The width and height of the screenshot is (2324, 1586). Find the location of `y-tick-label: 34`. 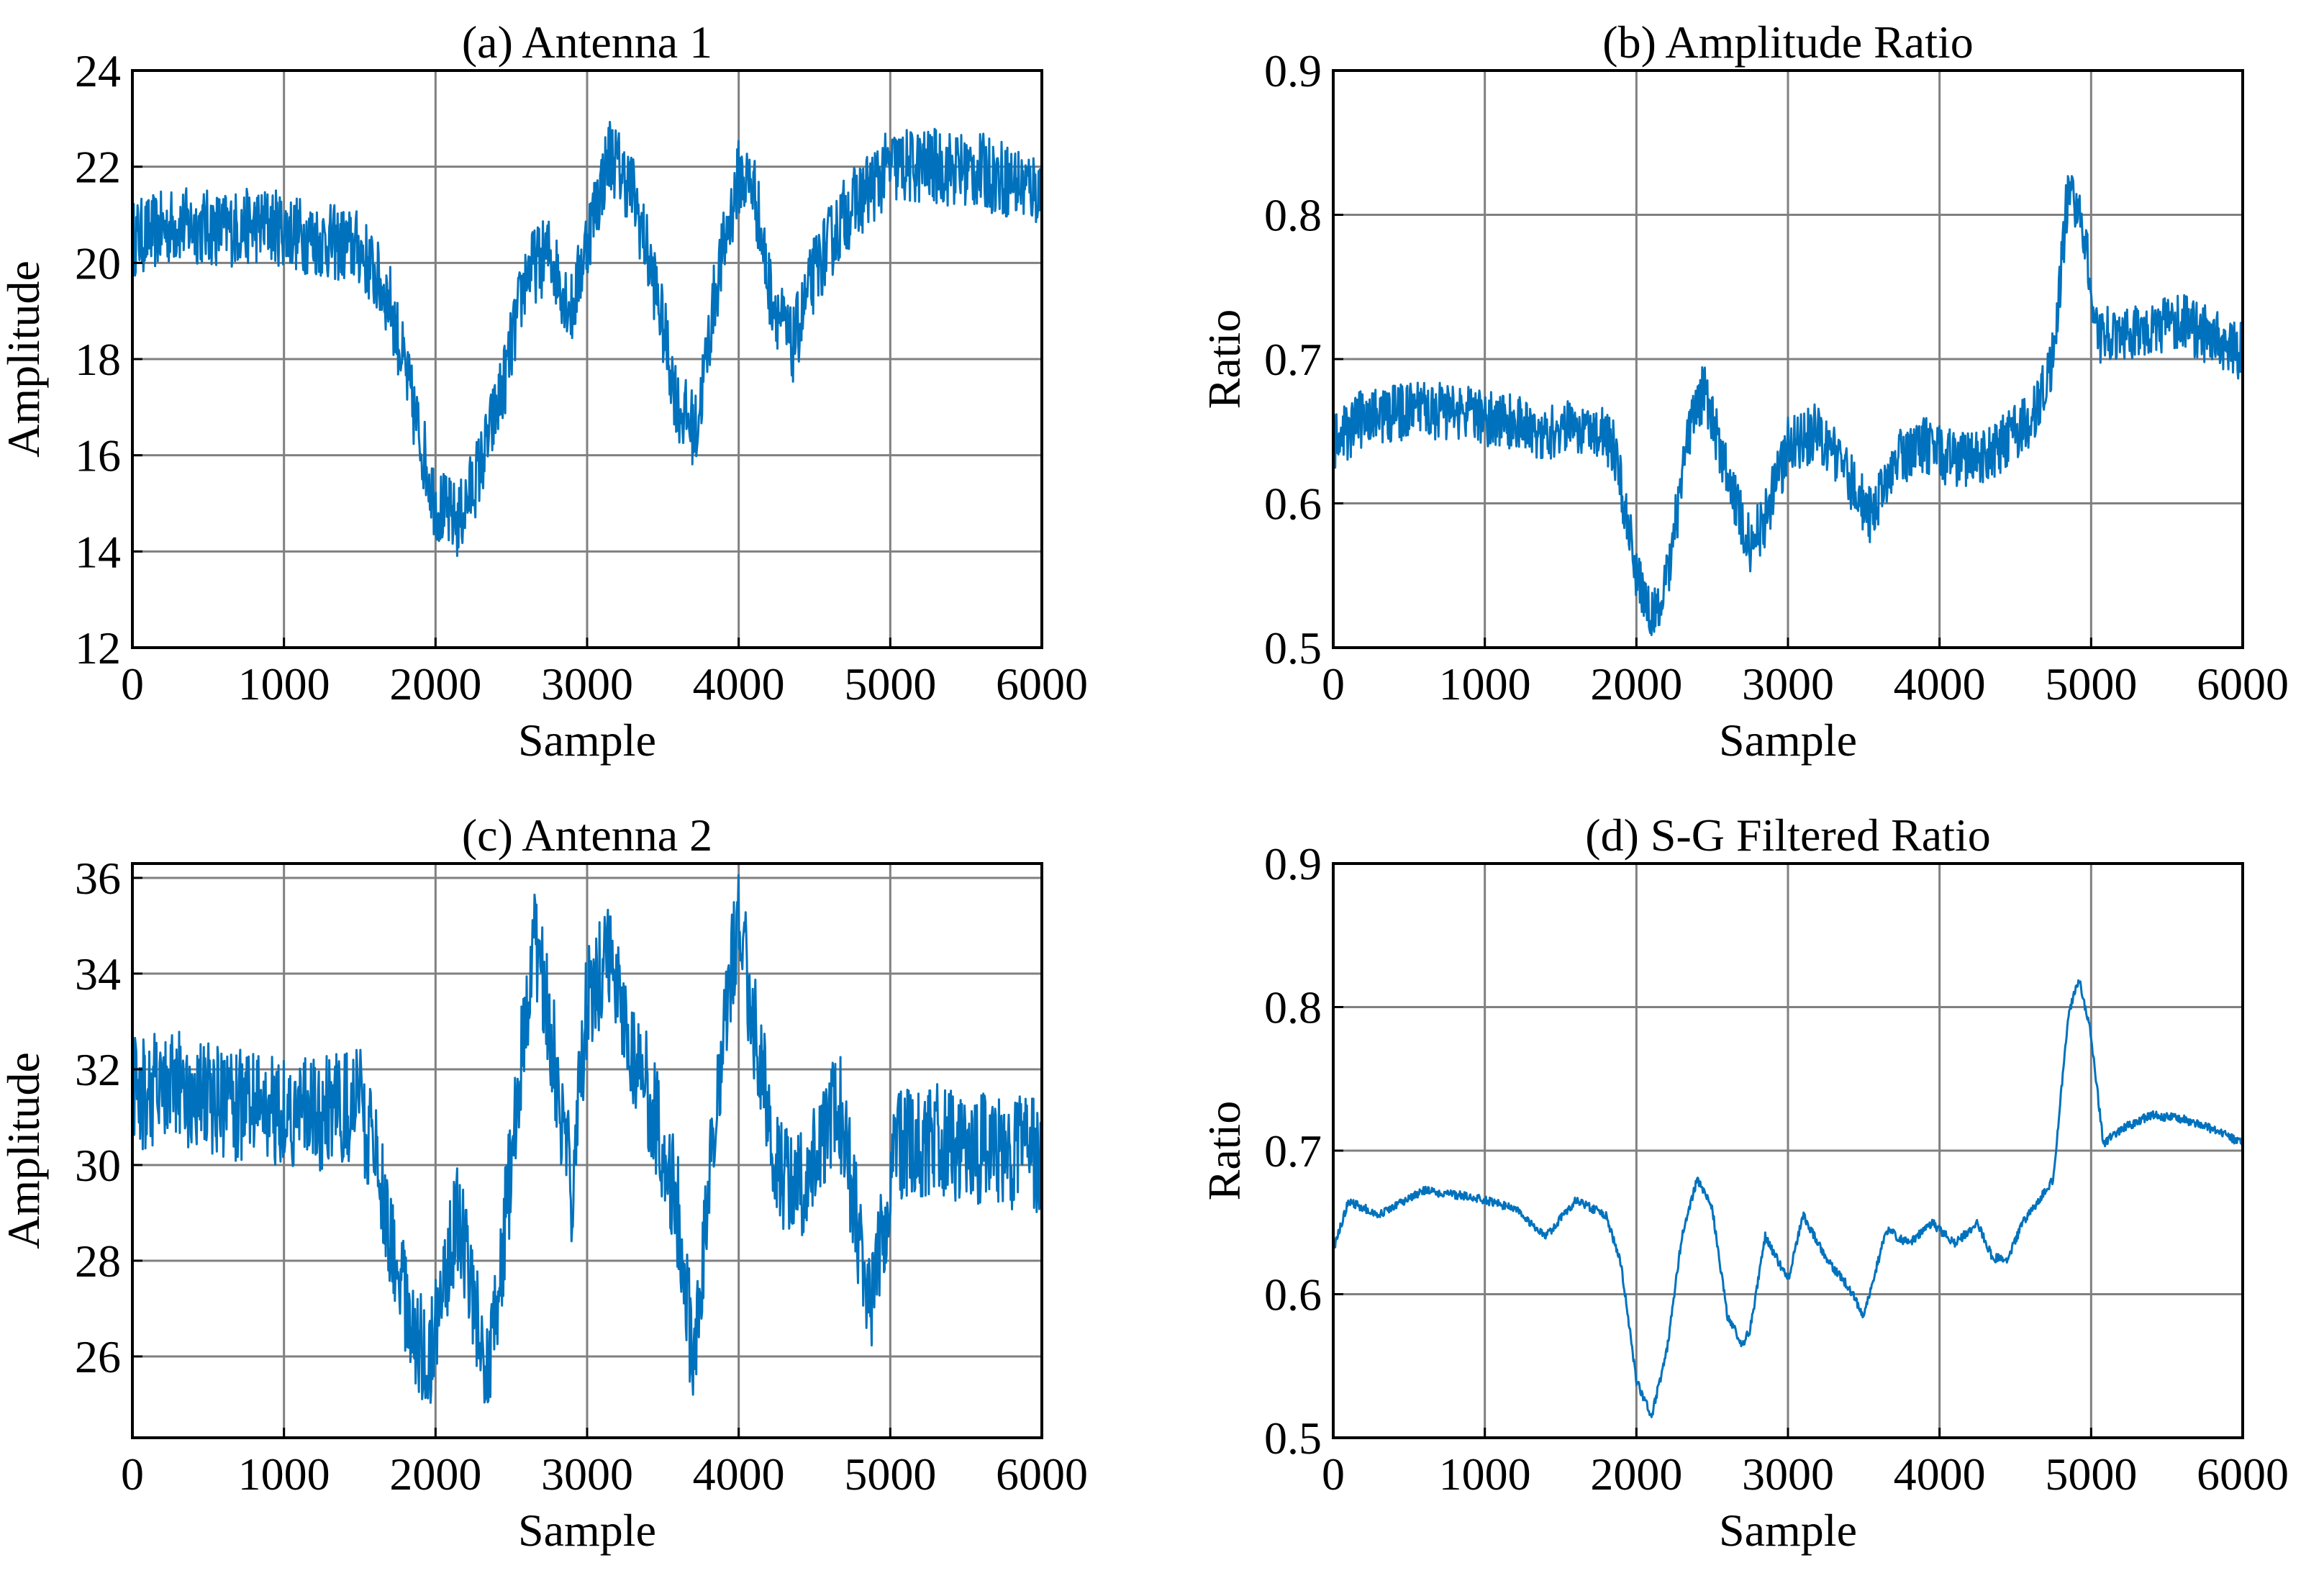

y-tick-label: 34 is located at coordinates (98, 974).